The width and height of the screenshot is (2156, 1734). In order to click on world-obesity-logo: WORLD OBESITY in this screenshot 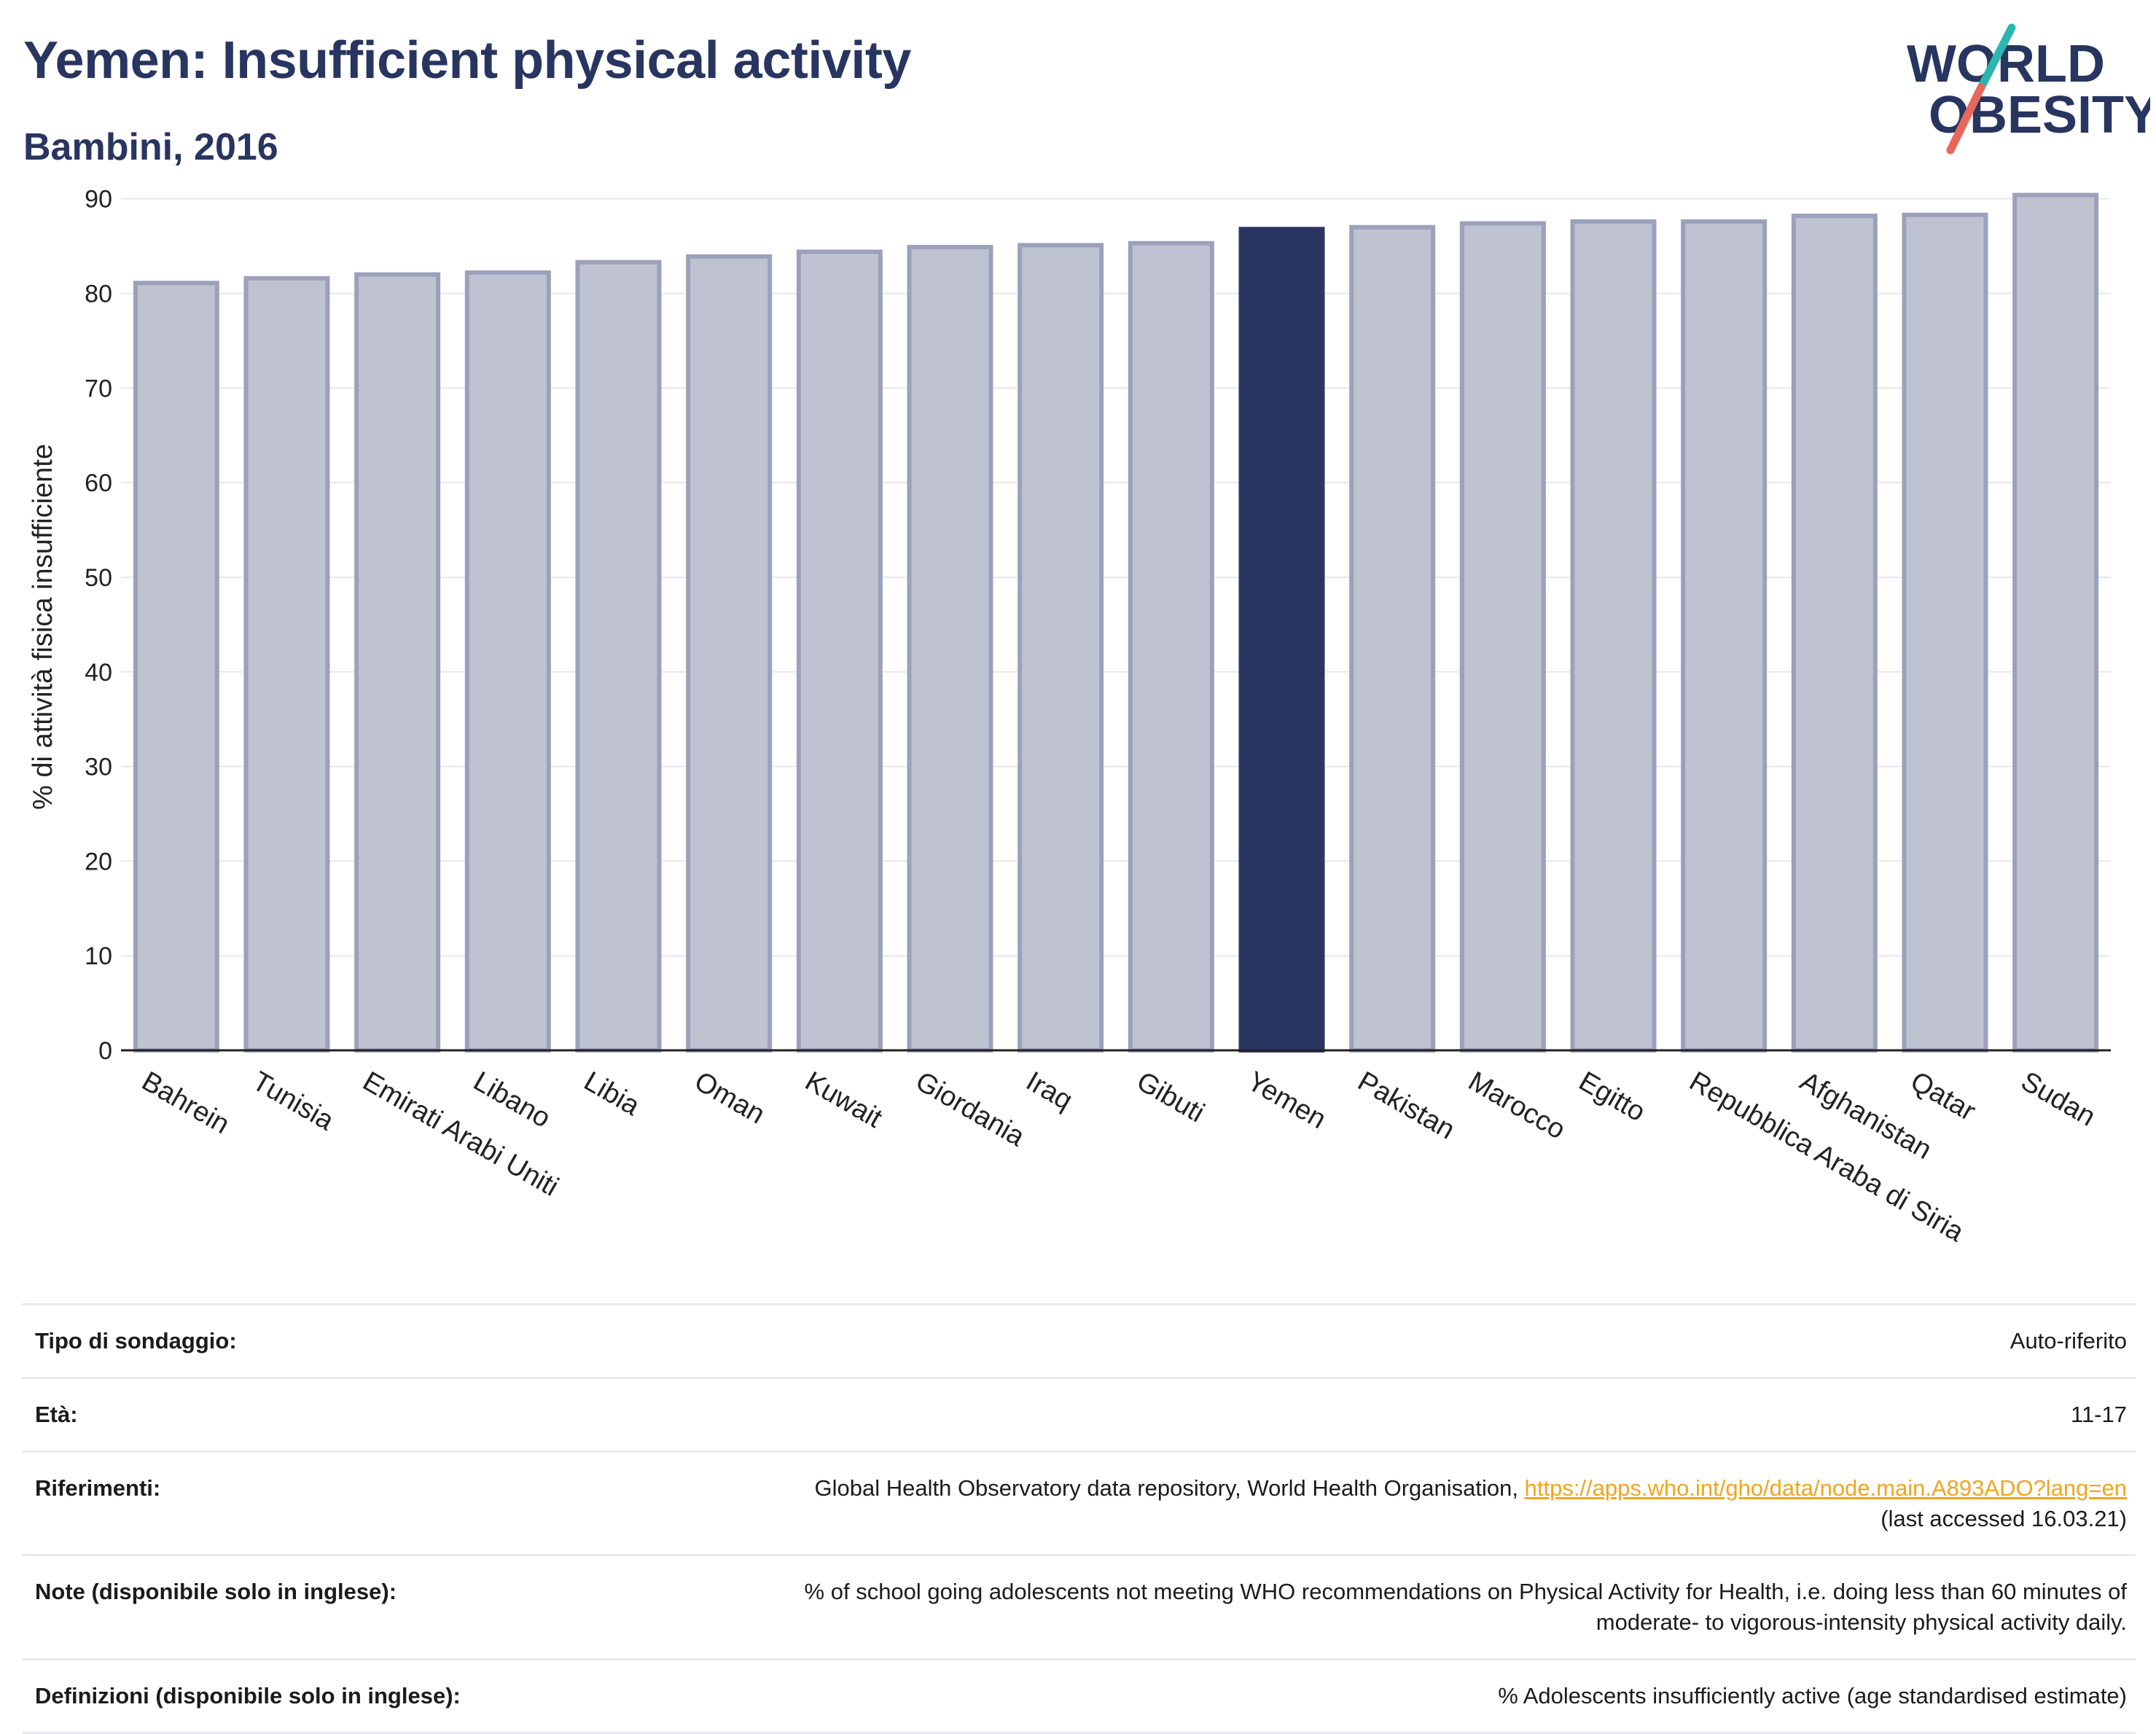, I will do `click(2029, 89)`.